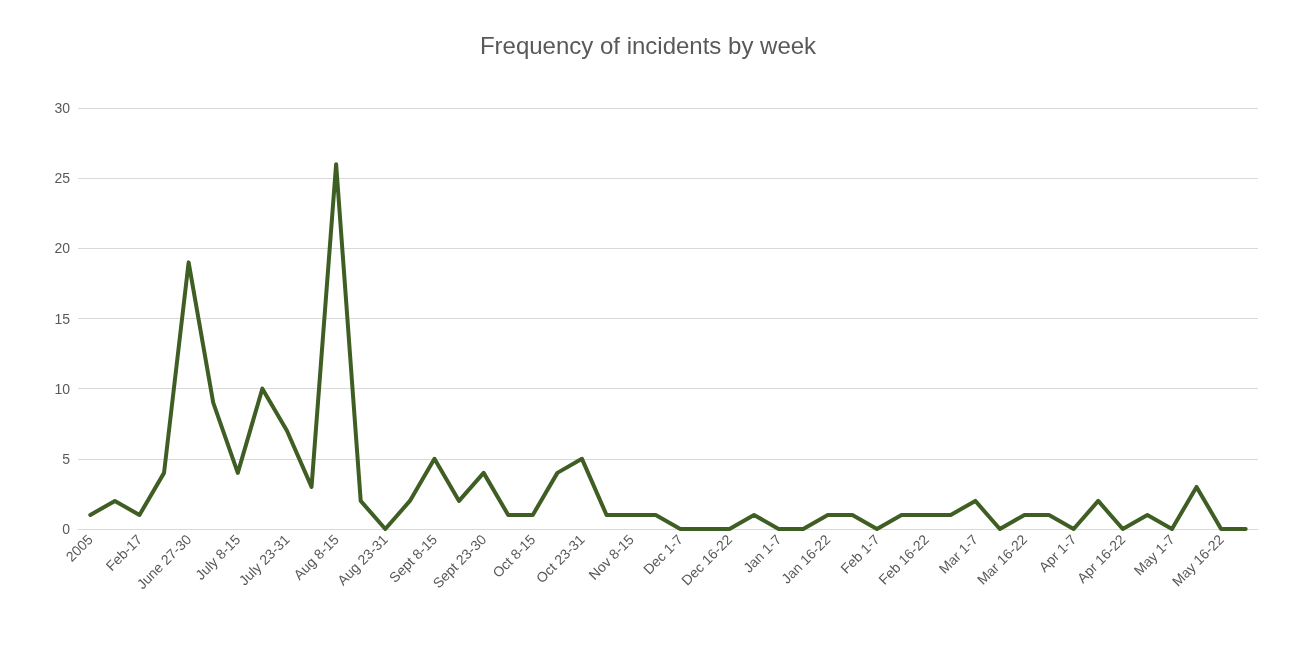 The image size is (1299, 654). Describe the element at coordinates (62, 178) in the screenshot. I see `y-tick-label: 25` at that location.